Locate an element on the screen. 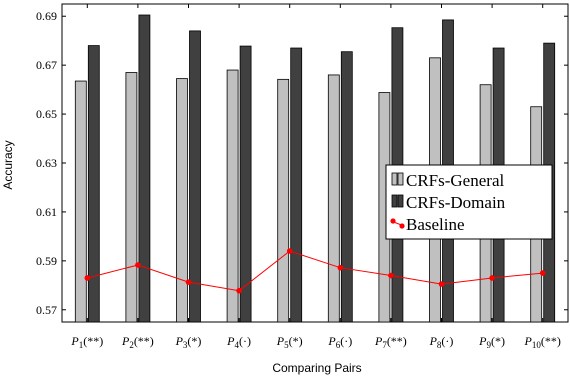 The width and height of the screenshot is (570, 379). legend-box is located at coordinates (469, 202).